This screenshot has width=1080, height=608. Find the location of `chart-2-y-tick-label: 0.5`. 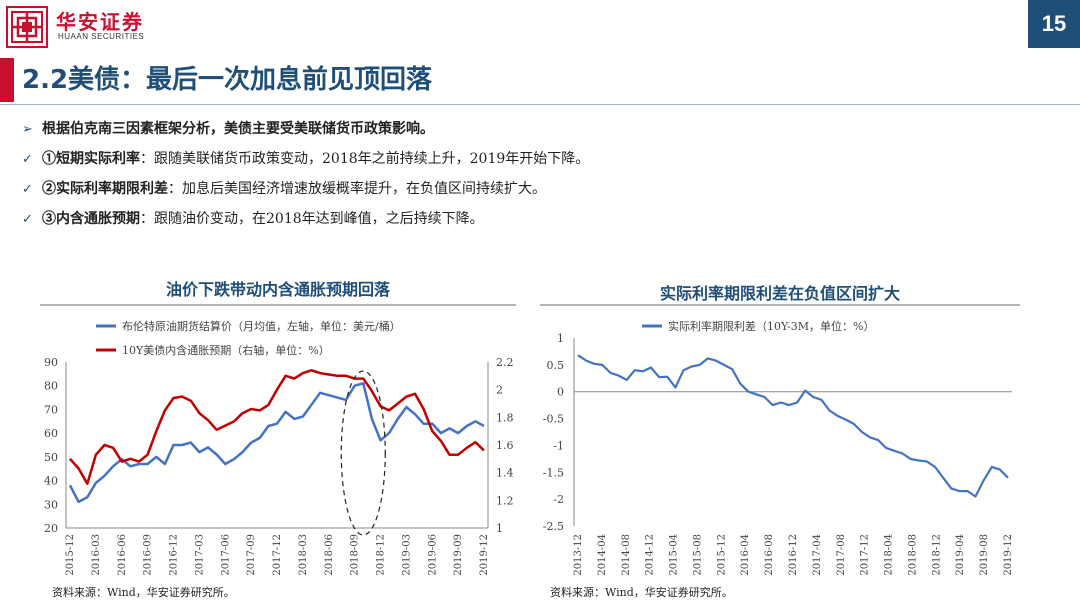

chart-2-y-tick-label: 0.5 is located at coordinates (556, 365).